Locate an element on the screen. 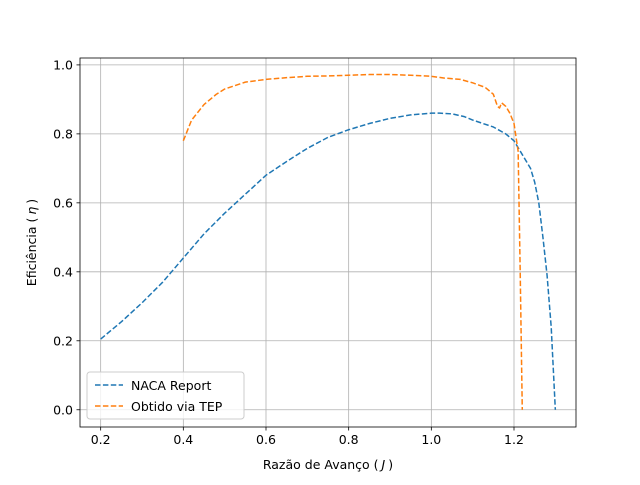  legend-label-naca-report: NACA Report is located at coordinates (171, 385).